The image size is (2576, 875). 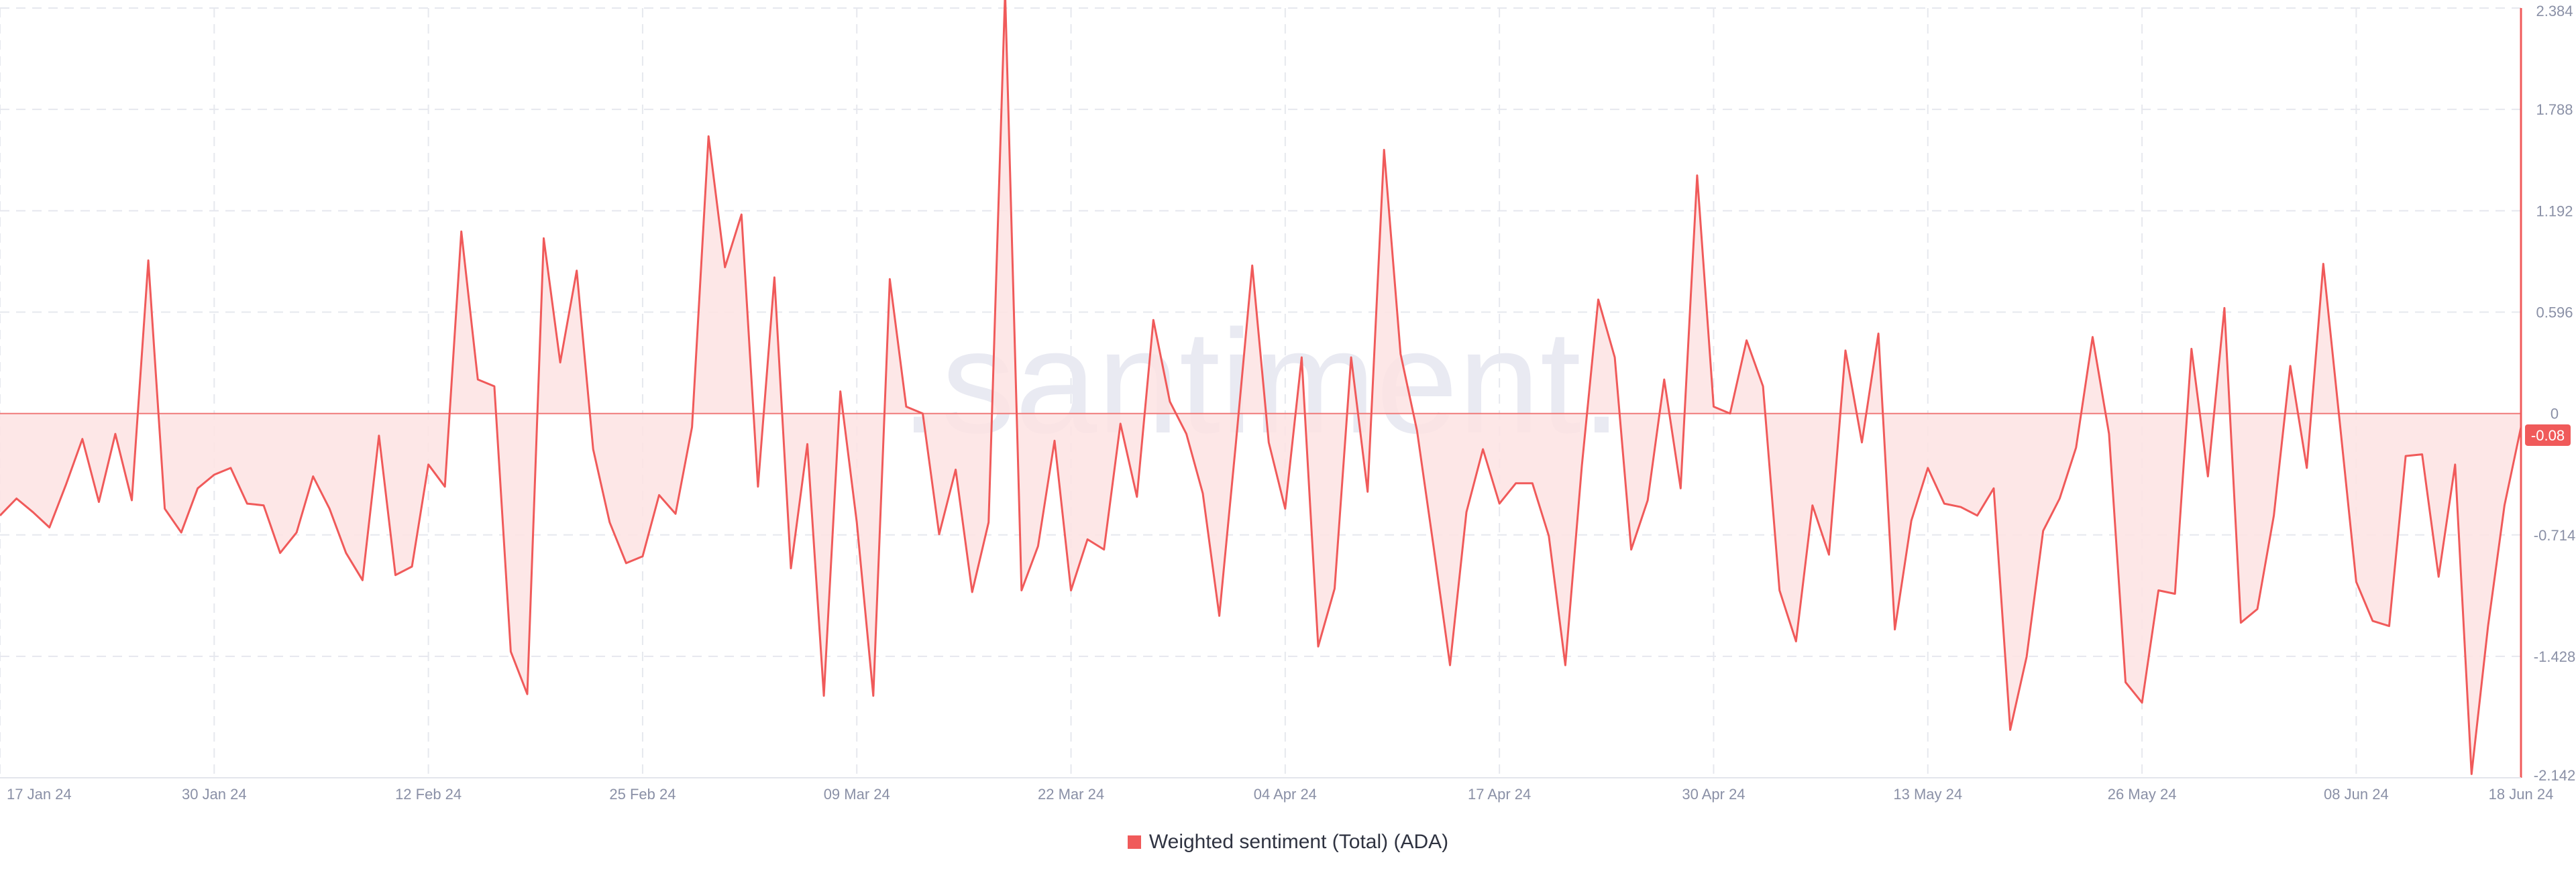 I want to click on x-tick-label: 26 May 24, so click(x=2142, y=794).